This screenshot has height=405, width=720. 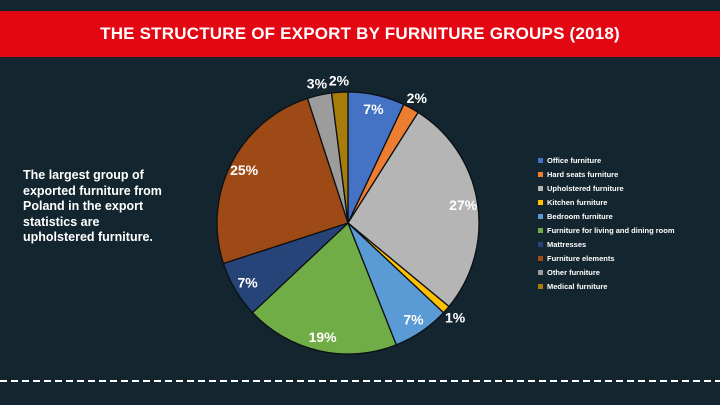 What do you see at coordinates (606, 272) in the screenshot?
I see `legend-item-other-furniture: Other furniture` at bounding box center [606, 272].